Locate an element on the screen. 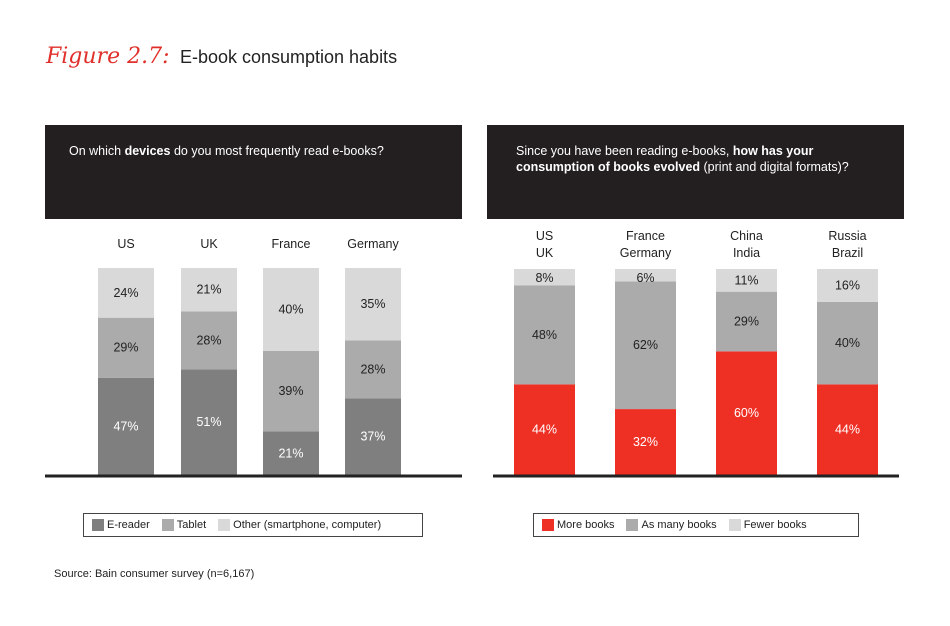 This screenshot has width=950, height=626. evolution-data-label-0-2: 8% is located at coordinates (544, 278).